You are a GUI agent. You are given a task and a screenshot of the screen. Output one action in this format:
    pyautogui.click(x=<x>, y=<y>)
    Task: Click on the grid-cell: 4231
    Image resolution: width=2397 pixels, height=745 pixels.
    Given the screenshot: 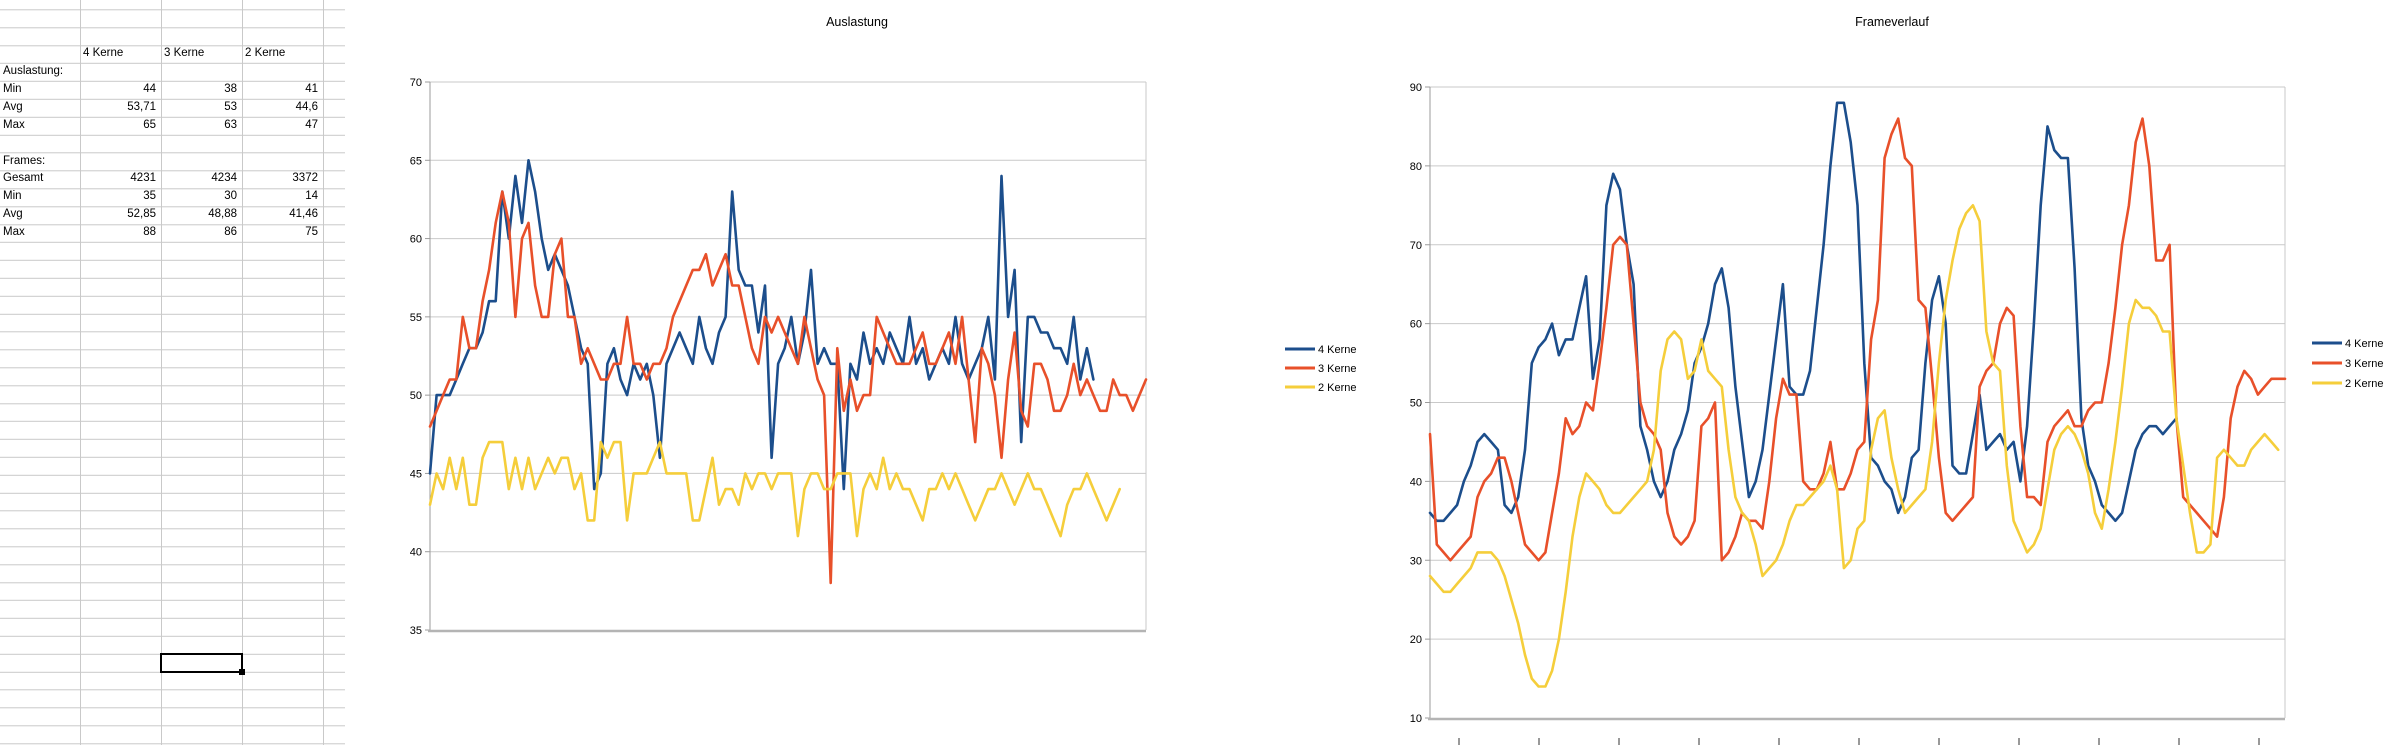 What is the action you would take?
    pyautogui.click(x=143, y=178)
    